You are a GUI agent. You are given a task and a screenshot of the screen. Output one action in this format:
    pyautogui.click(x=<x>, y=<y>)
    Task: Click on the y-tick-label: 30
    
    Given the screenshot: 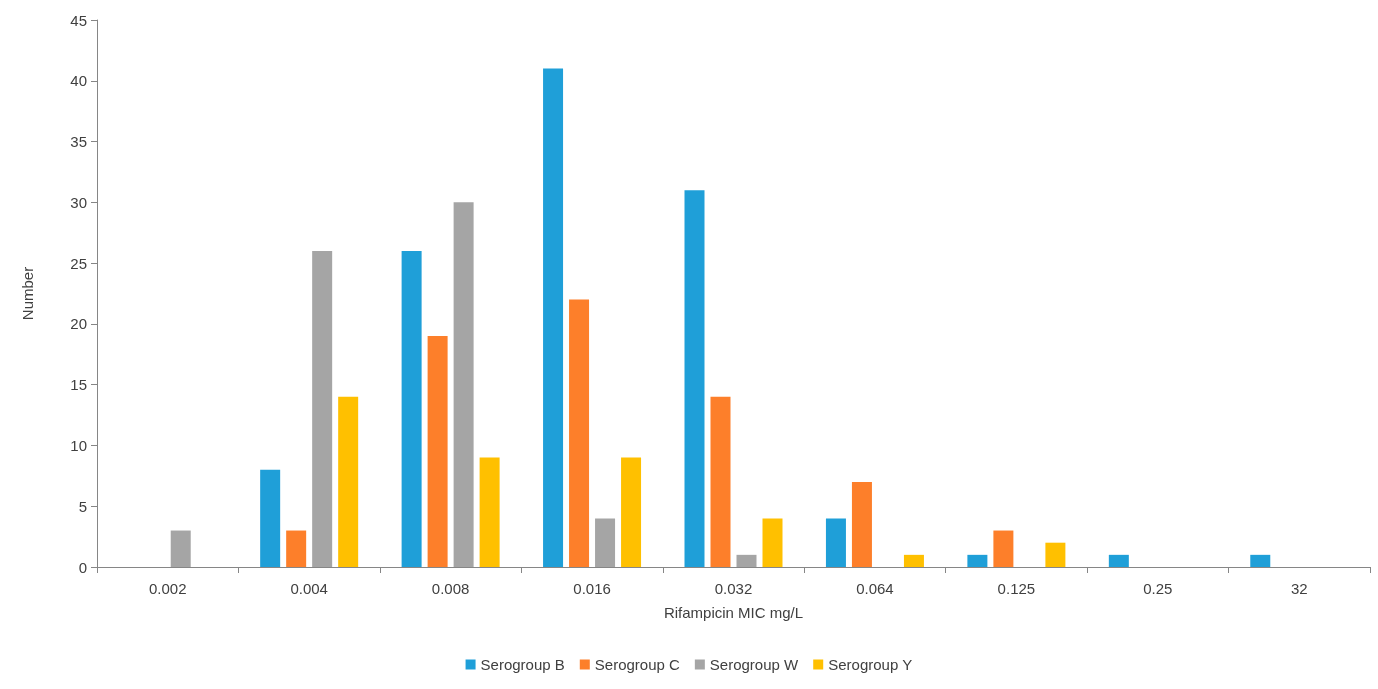 What is the action you would take?
    pyautogui.click(x=78, y=202)
    